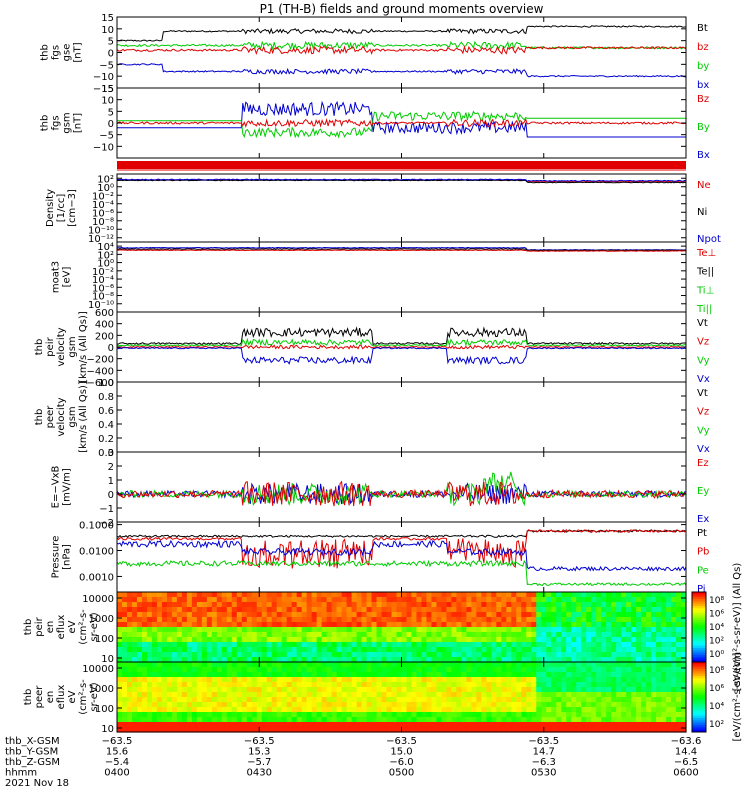 The image size is (750, 800). What do you see at coordinates (703, 412) in the screenshot?
I see `legend-entry: Vz` at bounding box center [703, 412].